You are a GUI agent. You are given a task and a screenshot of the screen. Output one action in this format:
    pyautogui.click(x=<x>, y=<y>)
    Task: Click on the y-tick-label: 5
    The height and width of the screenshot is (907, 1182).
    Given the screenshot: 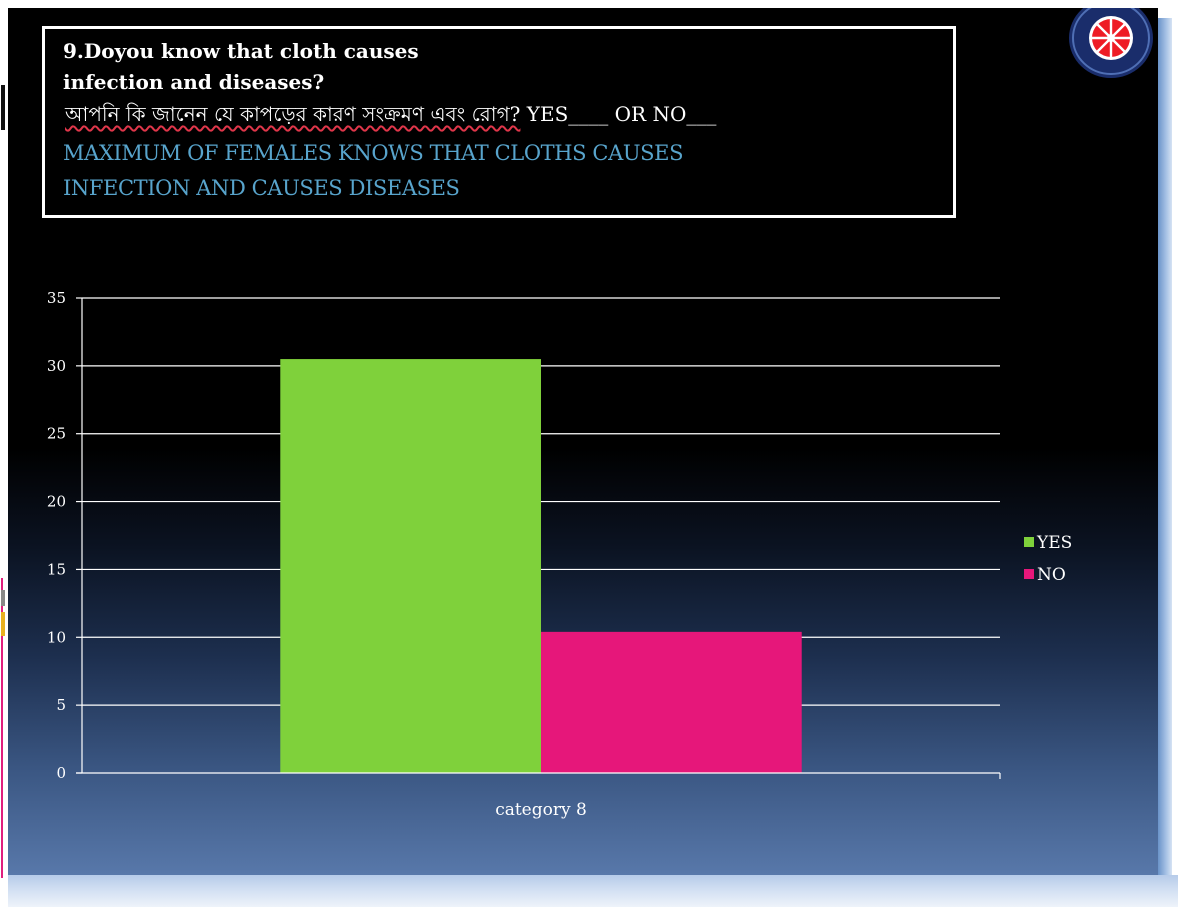 What is the action you would take?
    pyautogui.click(x=61, y=705)
    